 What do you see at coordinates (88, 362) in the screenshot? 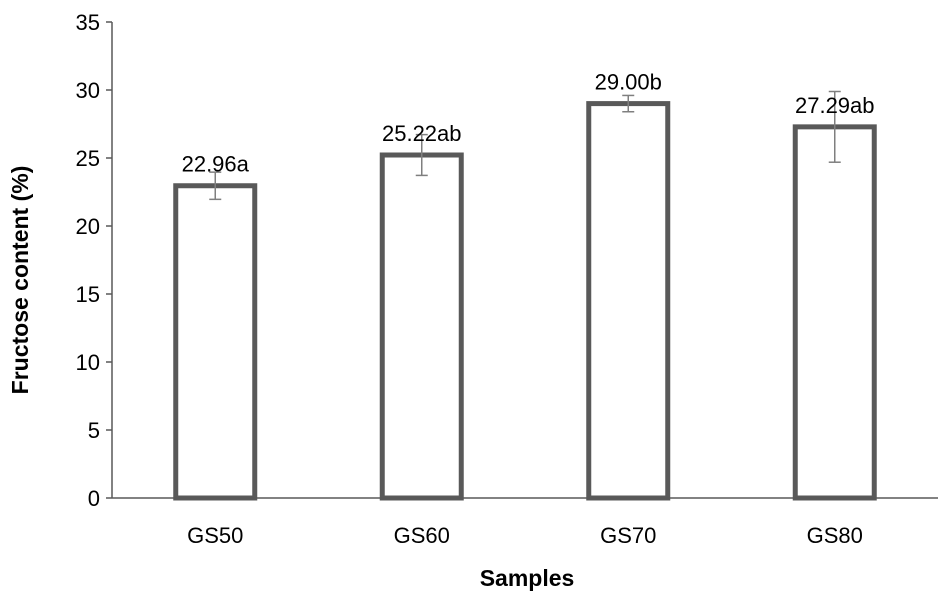
I see `y-tick-label: 10` at bounding box center [88, 362].